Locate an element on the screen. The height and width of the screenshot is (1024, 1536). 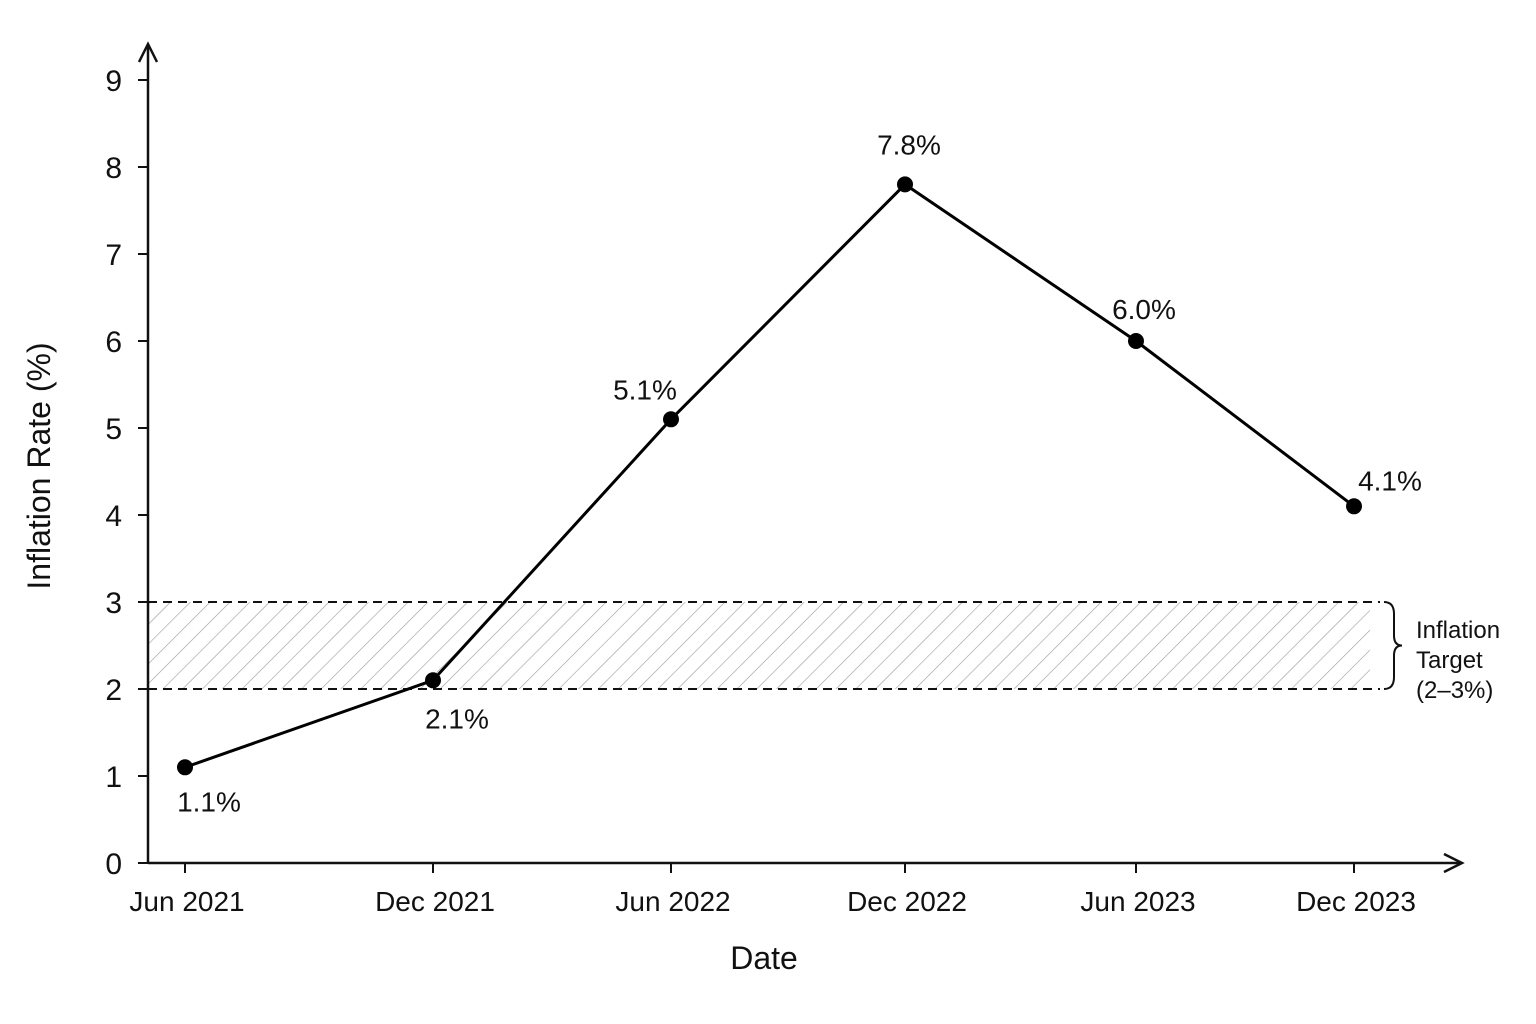
y-tick-label: 8 is located at coordinates (113, 168).